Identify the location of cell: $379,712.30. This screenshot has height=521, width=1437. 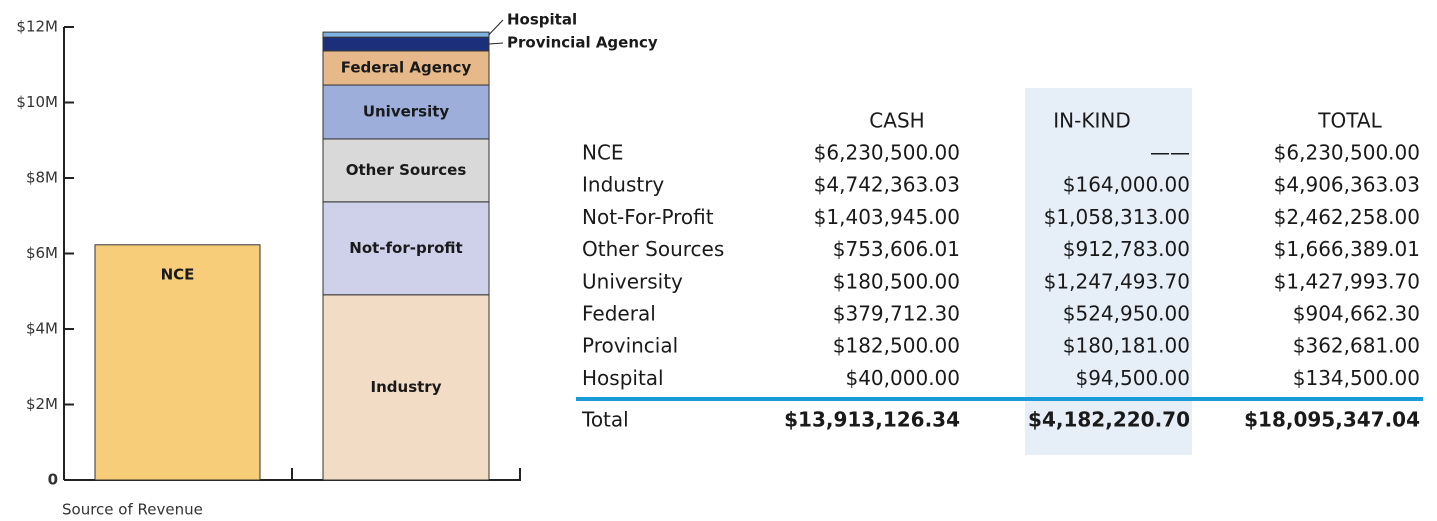
(896, 314).